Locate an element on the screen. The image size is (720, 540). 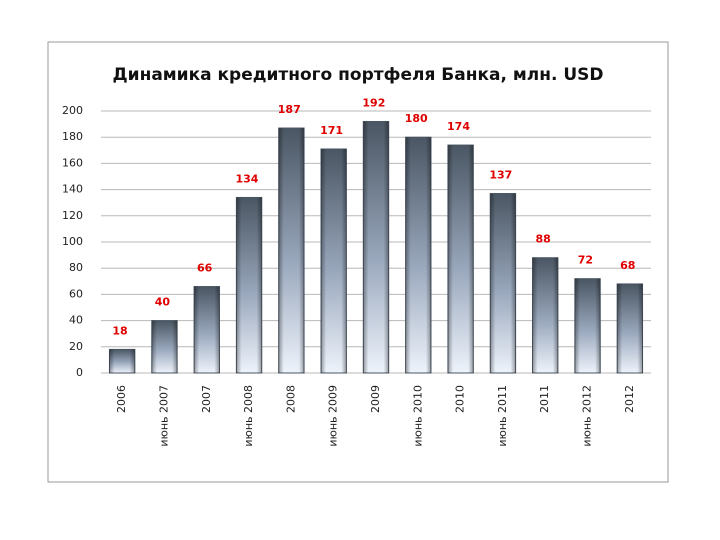
value-label: 180 is located at coordinates (416, 118).